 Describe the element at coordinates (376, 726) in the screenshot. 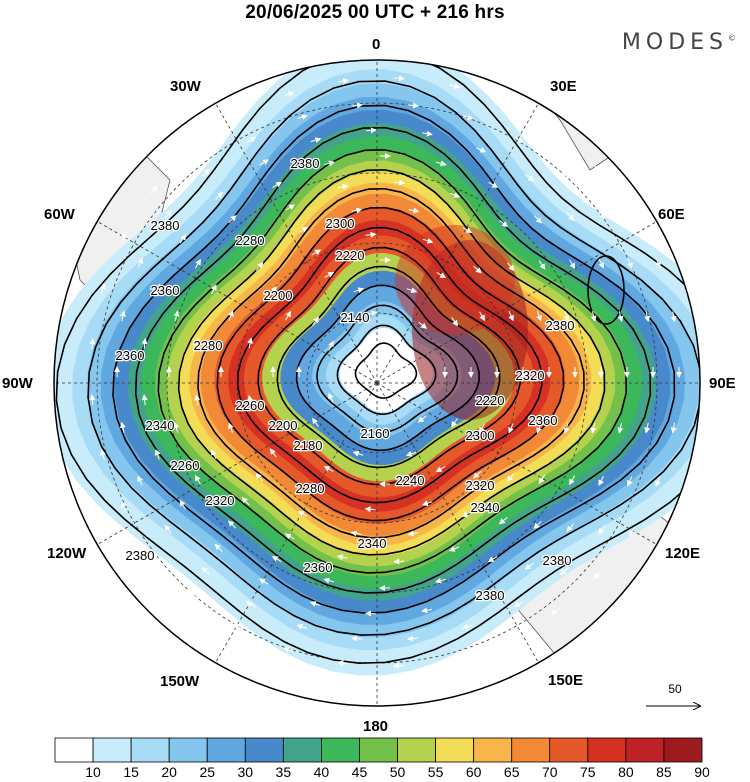

I see `lon-label-180: 180` at that location.